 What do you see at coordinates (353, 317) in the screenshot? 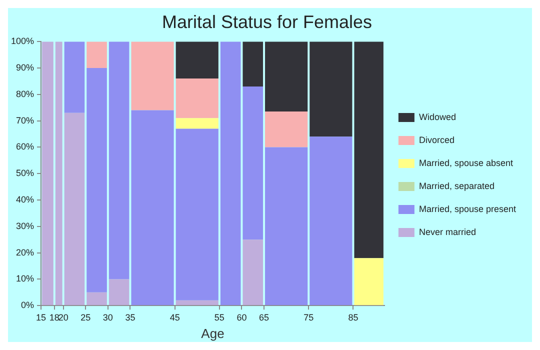
I see `x-tick-label: 85` at bounding box center [353, 317].